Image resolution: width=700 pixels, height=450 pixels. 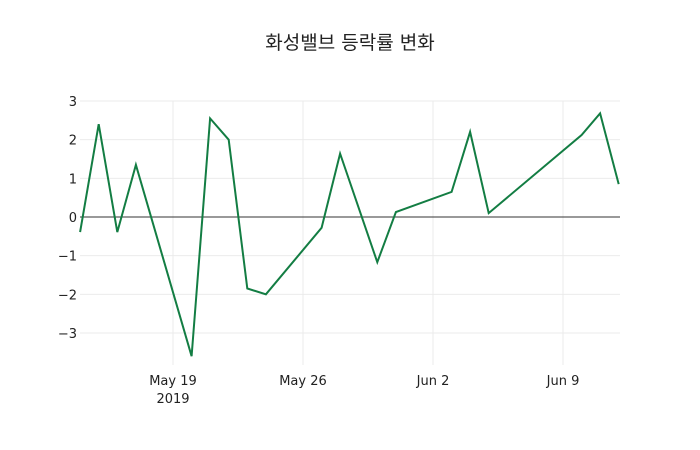 What do you see at coordinates (433, 381) in the screenshot?
I see `x-tick-label: Jun 2` at bounding box center [433, 381].